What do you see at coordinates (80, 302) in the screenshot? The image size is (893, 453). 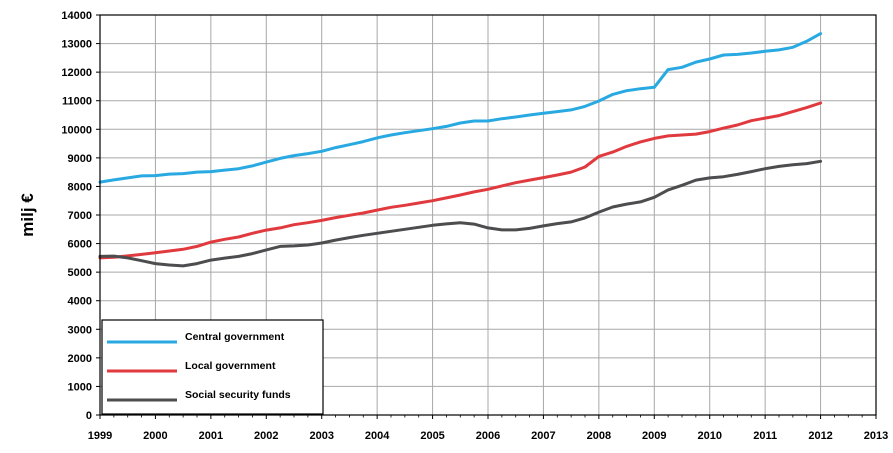 I see `y-tick-label: 4000` at bounding box center [80, 302].